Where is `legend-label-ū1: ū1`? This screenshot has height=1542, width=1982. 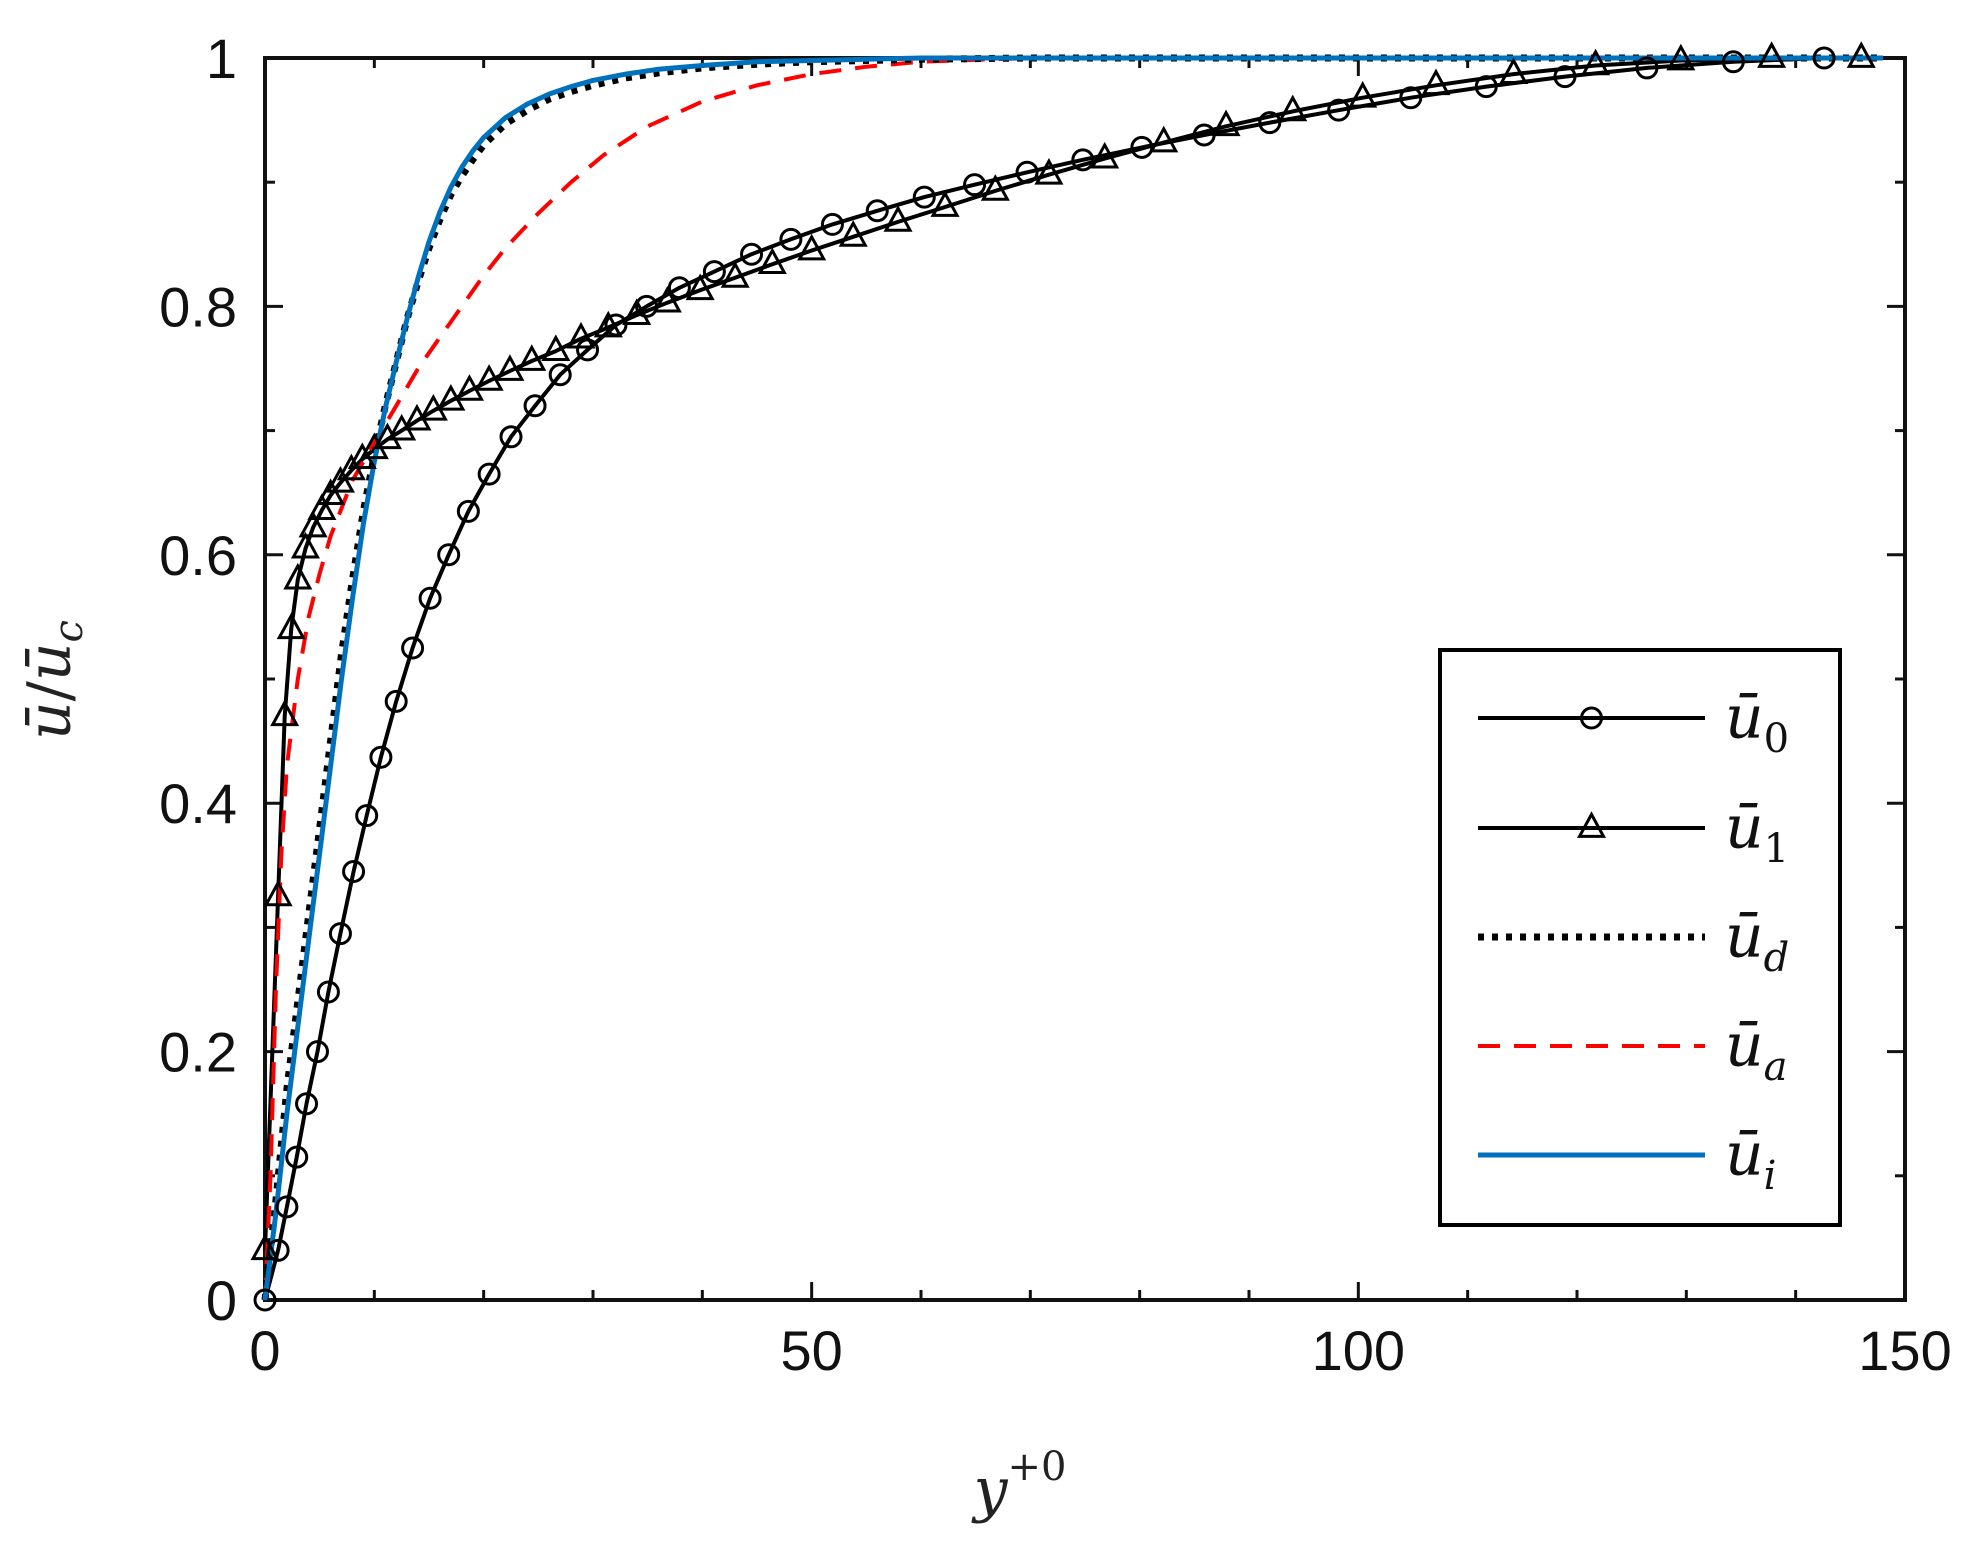 legend-label-ū1: ū1 is located at coordinates (1757, 832).